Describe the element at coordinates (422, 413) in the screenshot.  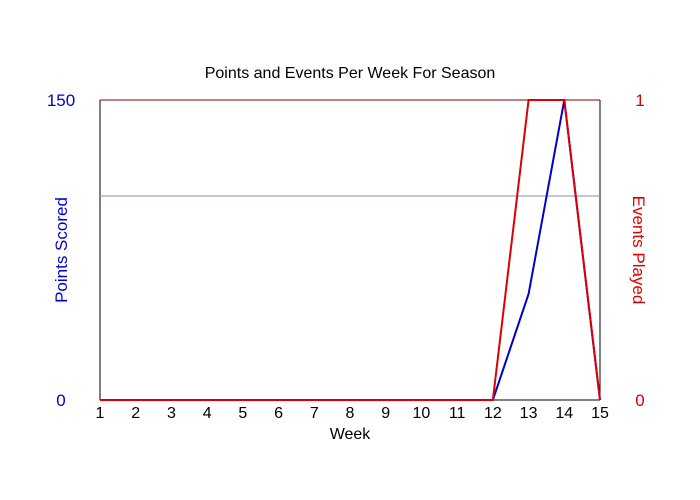
I see `x-tick-label: 10` at that location.